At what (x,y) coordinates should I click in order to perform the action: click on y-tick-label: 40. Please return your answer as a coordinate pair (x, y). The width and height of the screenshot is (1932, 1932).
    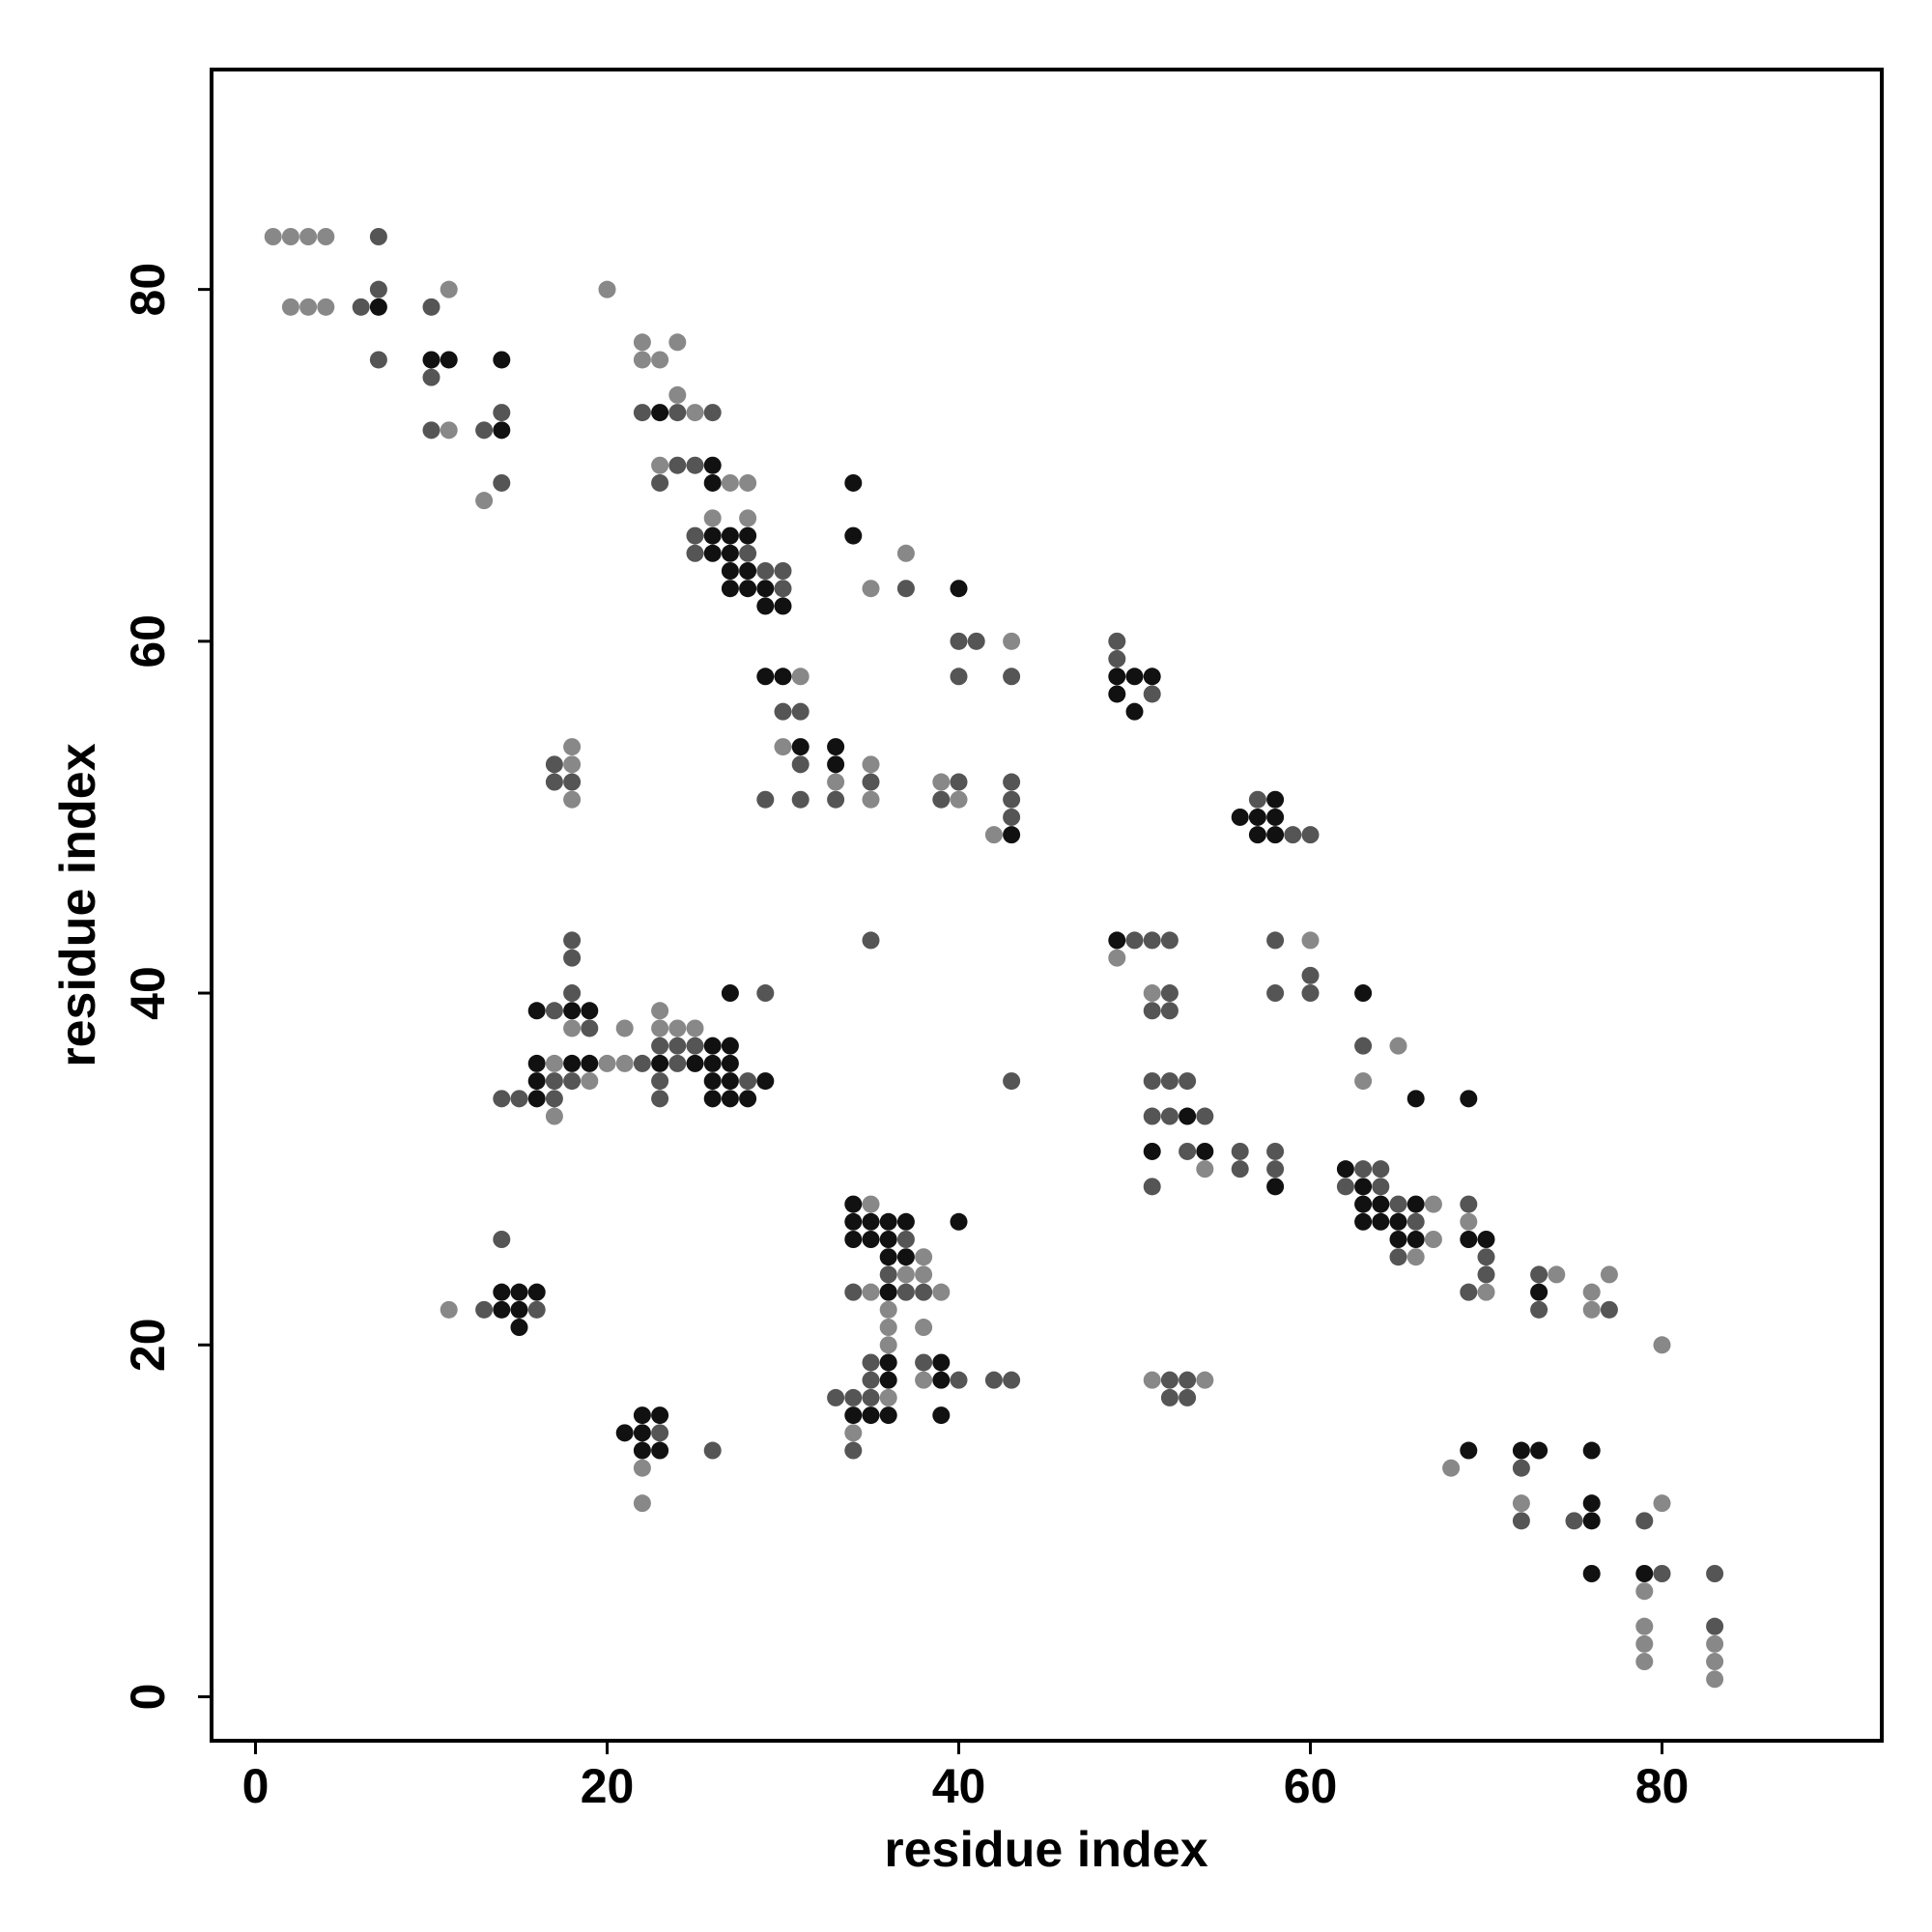
    Looking at the image, I should click on (148, 993).